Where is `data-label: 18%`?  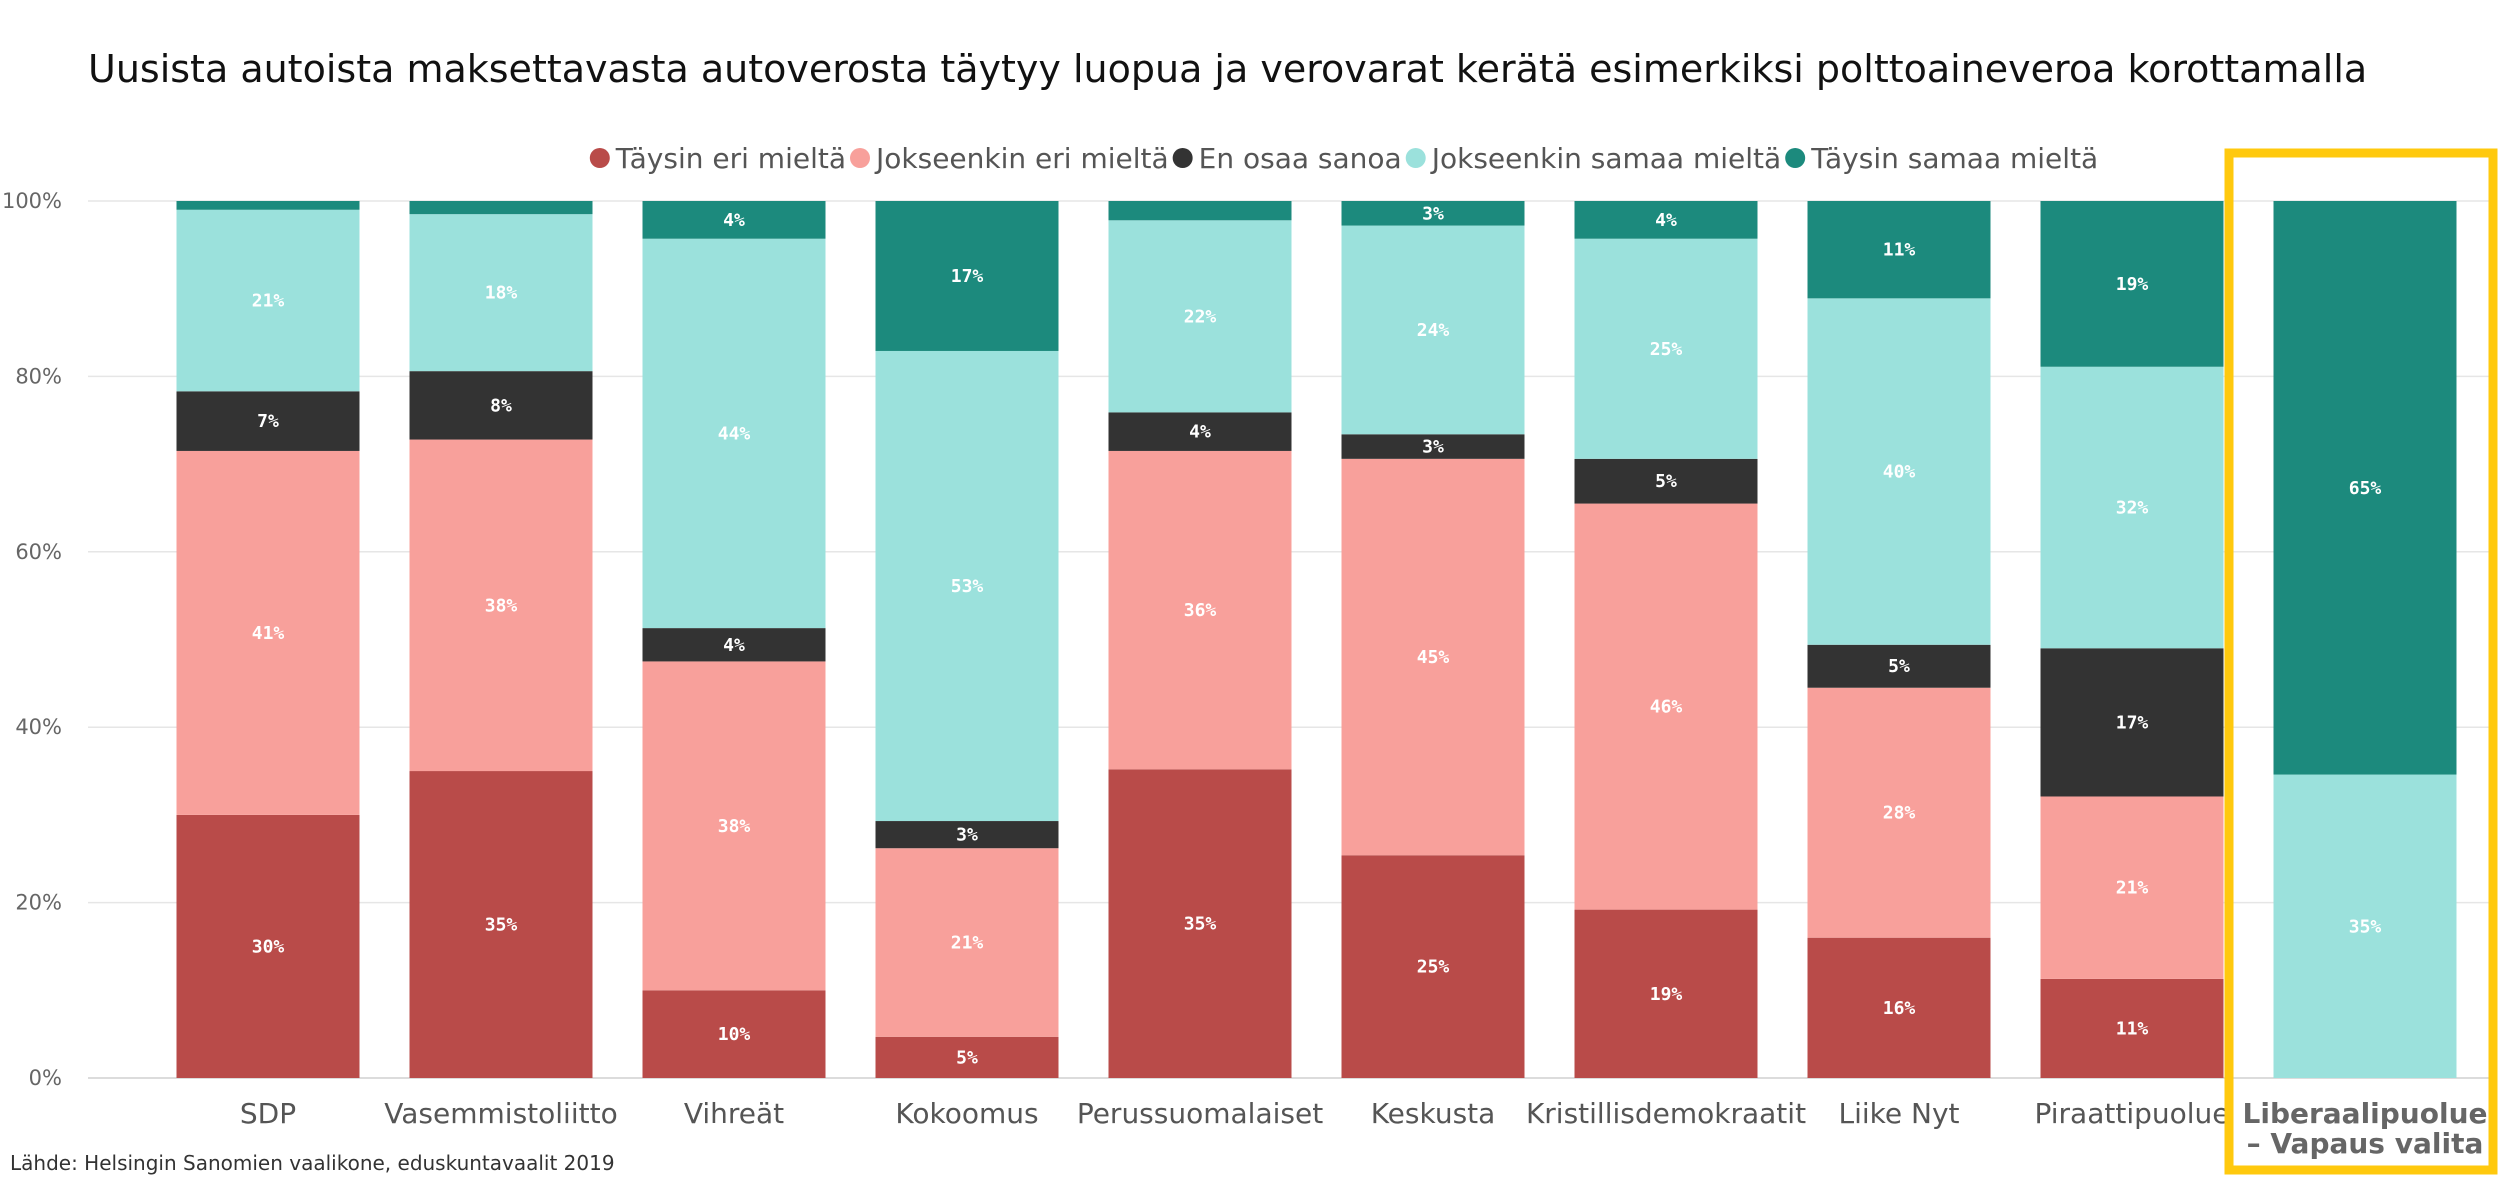
data-label: 18% is located at coordinates (501, 293).